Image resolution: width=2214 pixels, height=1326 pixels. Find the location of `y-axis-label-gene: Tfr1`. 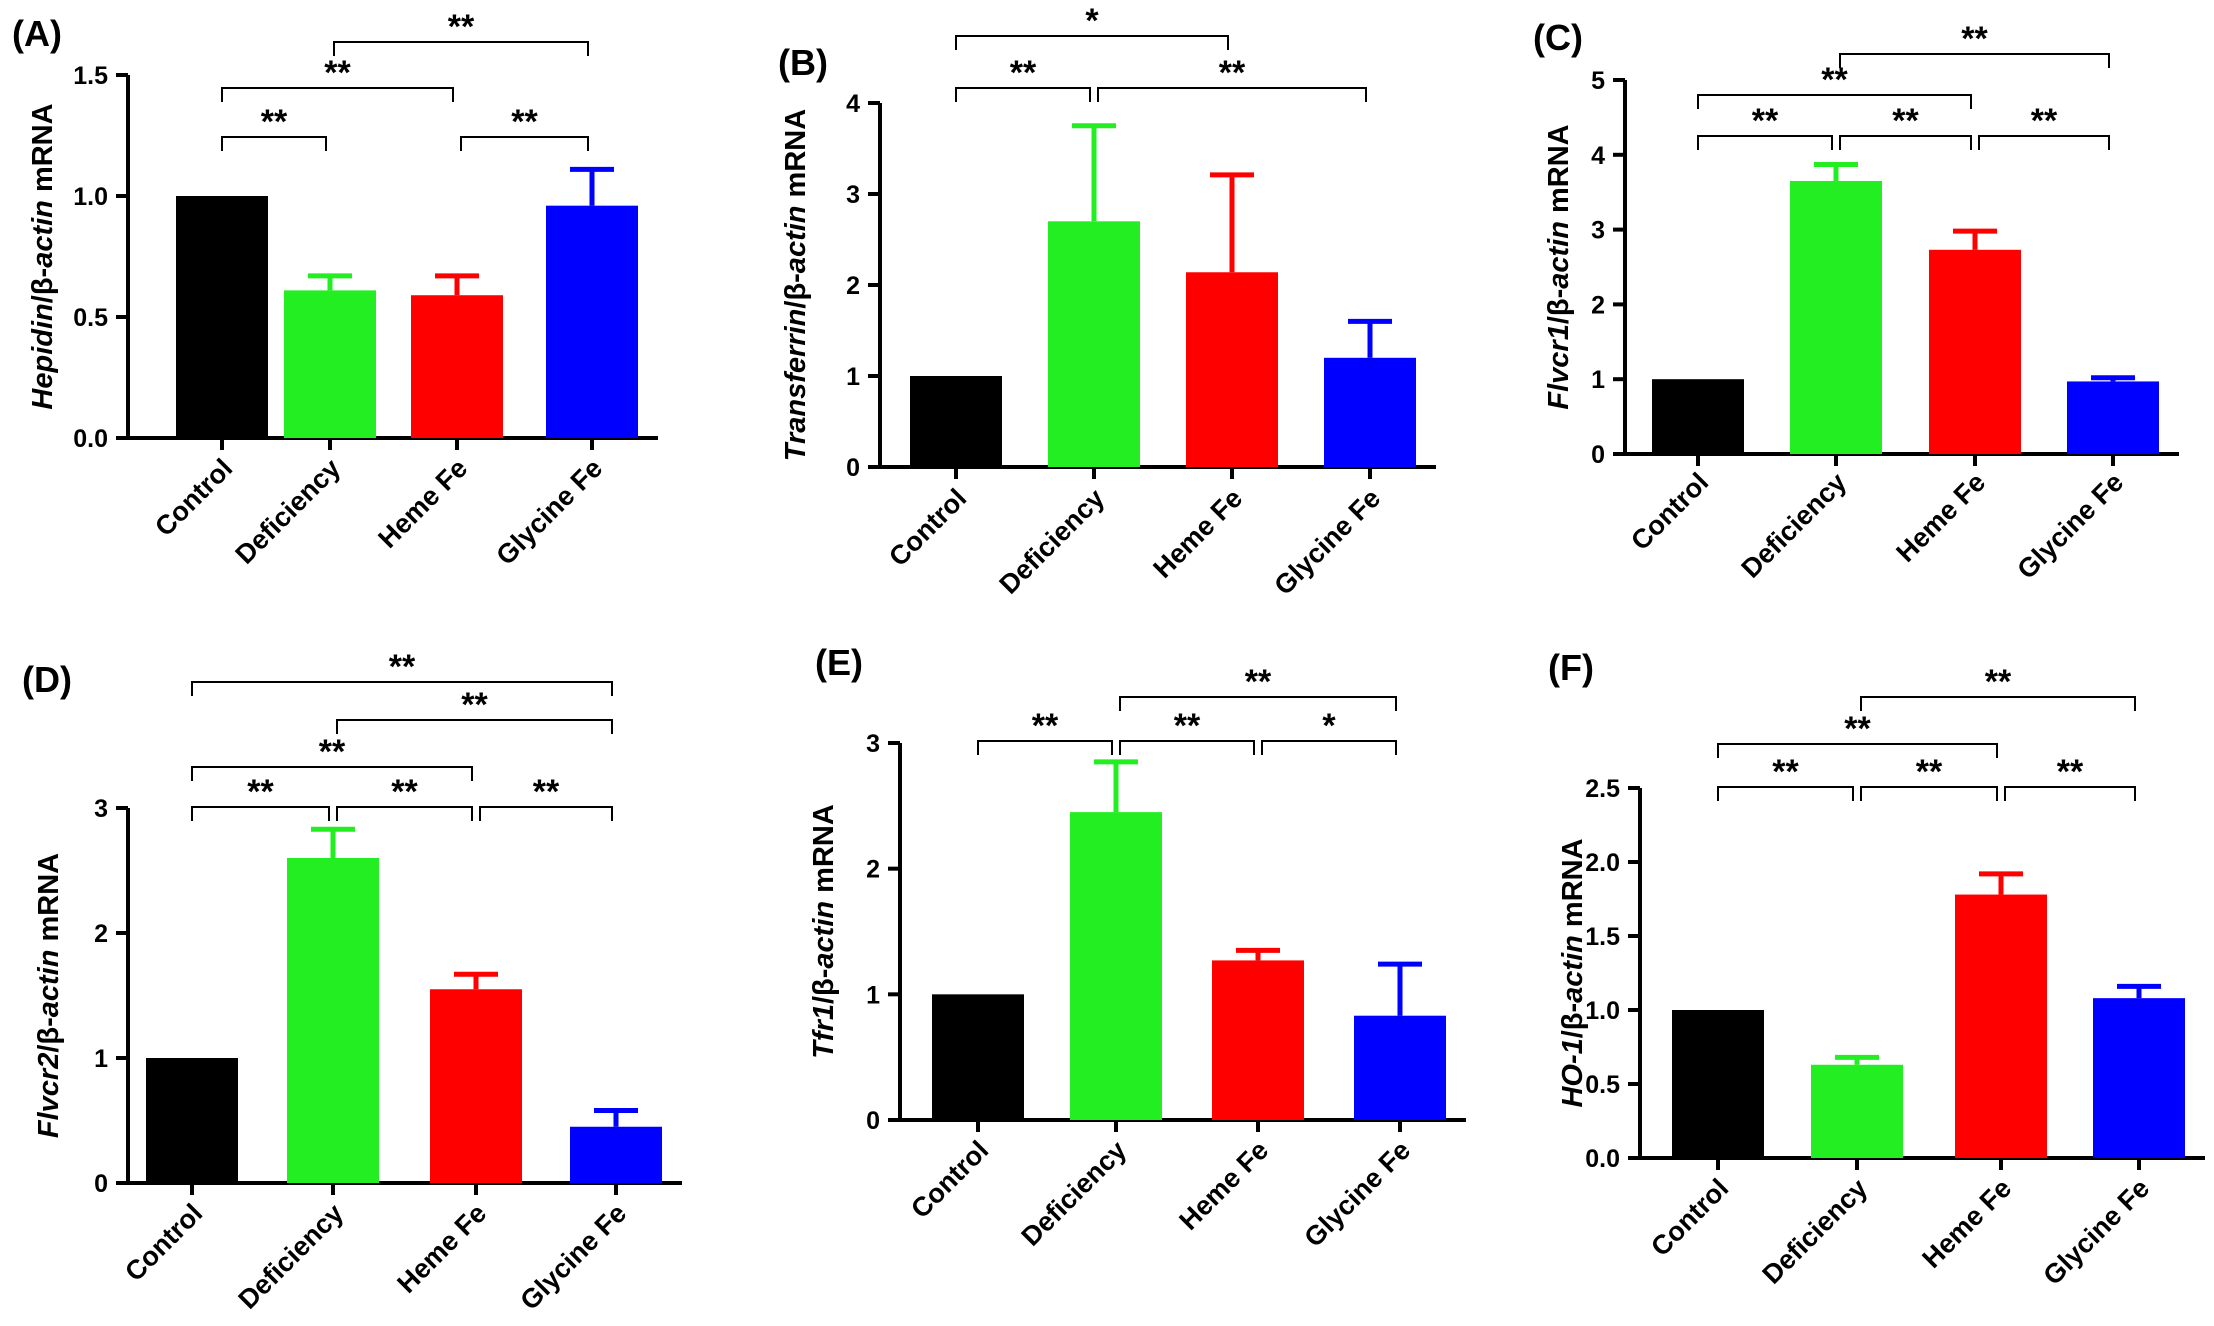

y-axis-label-gene: Tfr1 is located at coordinates (824, 1031).